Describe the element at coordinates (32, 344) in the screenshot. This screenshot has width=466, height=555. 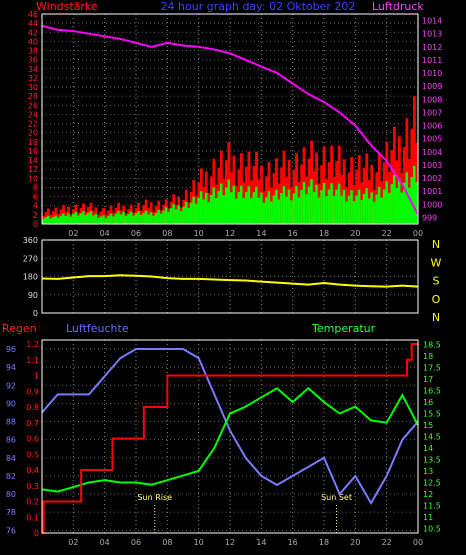
I see `rain-tick-label: 1.2` at that location.